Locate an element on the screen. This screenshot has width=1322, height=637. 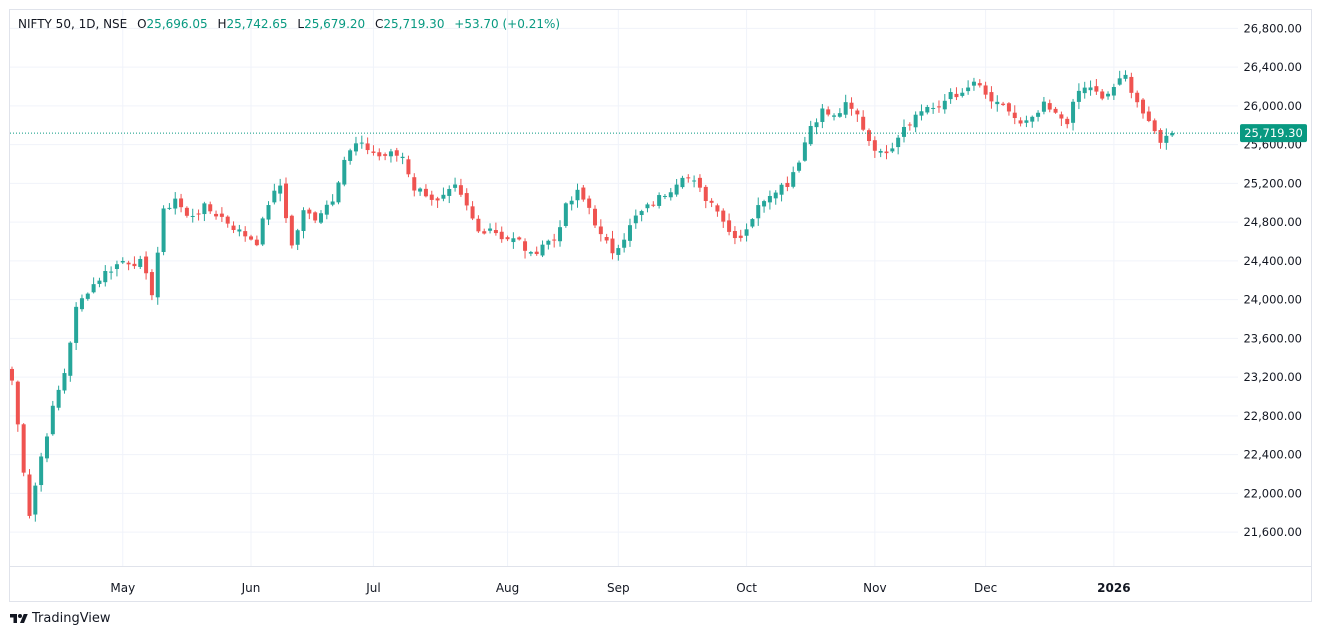
x-tick-label: May is located at coordinates (122, 588).